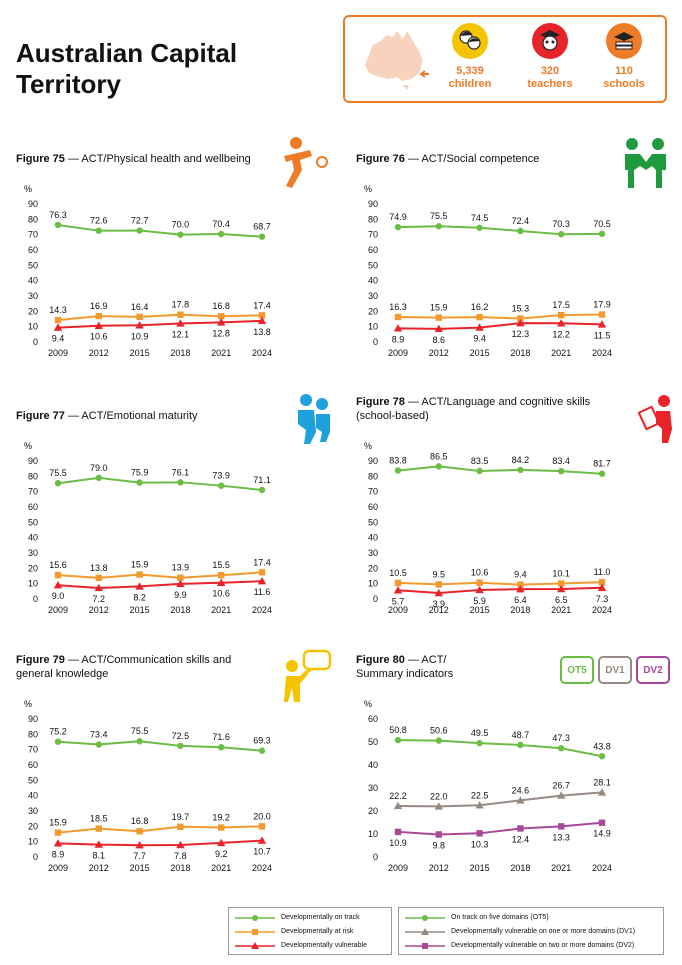 The width and height of the screenshot is (682, 965). I want to click on data-label: 13.3, so click(561, 837).